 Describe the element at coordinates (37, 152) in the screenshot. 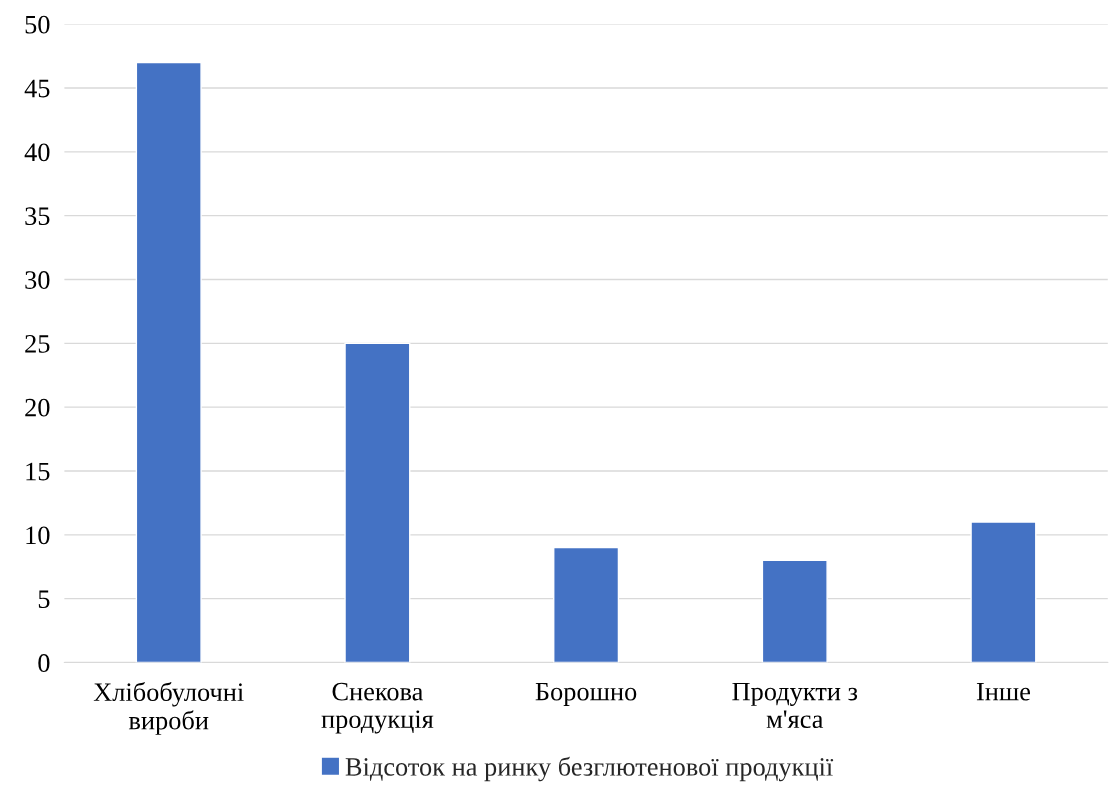

I see `y-tick-label: 40` at that location.